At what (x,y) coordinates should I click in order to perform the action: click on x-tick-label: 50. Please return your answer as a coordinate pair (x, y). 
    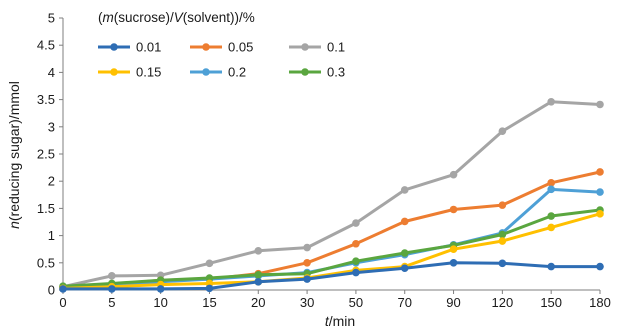
    Looking at the image, I should click on (356, 302).